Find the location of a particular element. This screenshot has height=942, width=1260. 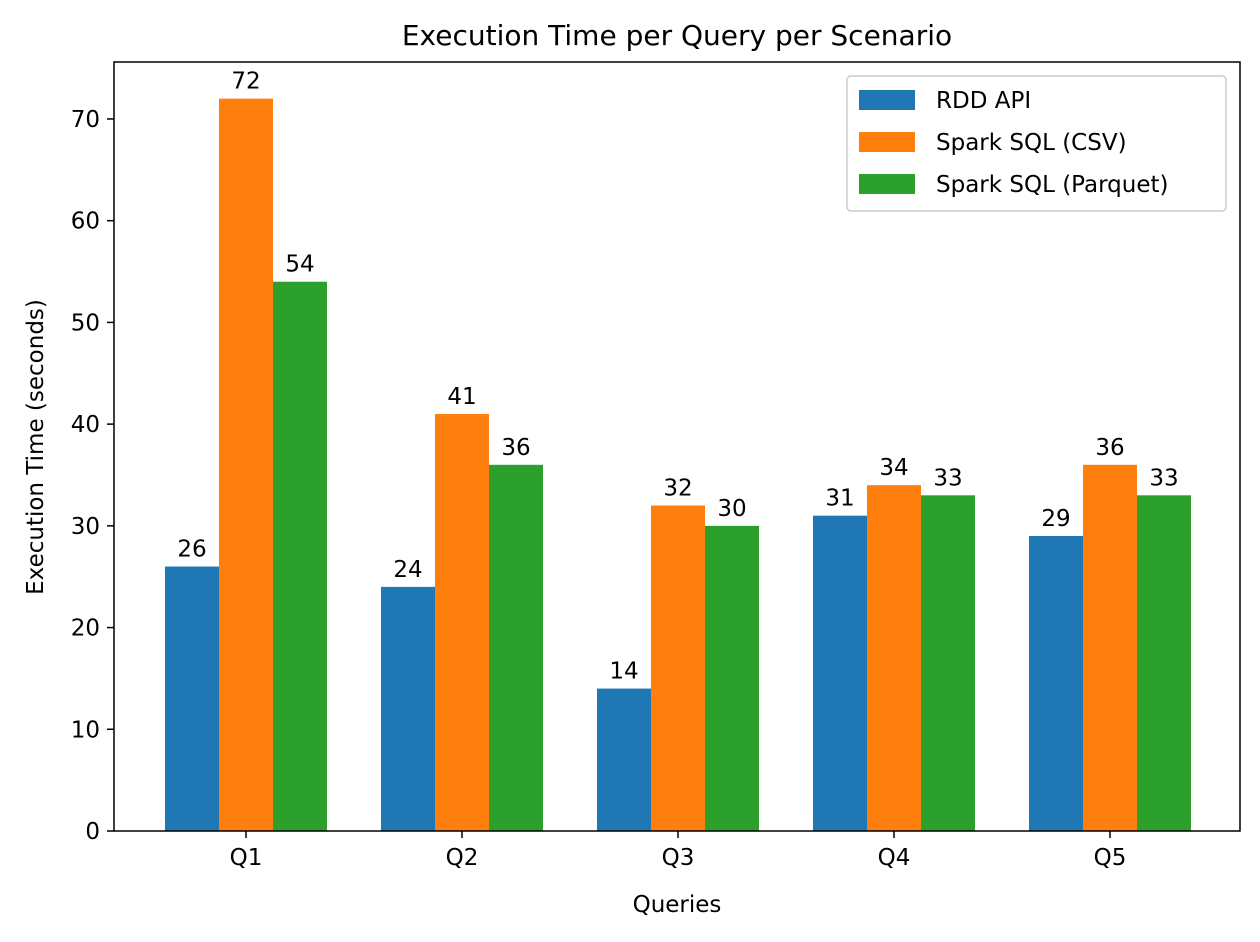

x-tick-label: Q5 is located at coordinates (1110, 858).